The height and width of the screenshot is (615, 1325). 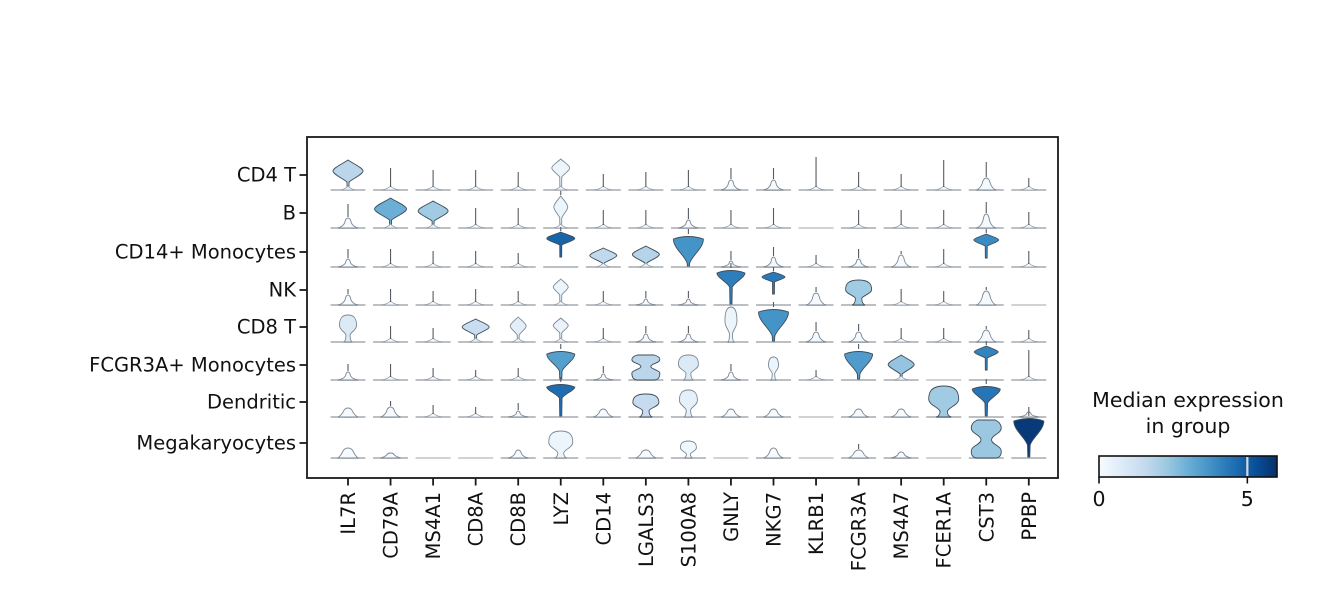 What do you see at coordinates (986, 358) in the screenshot?
I see `violin-CST3-FCGR3A-Monocytes` at bounding box center [986, 358].